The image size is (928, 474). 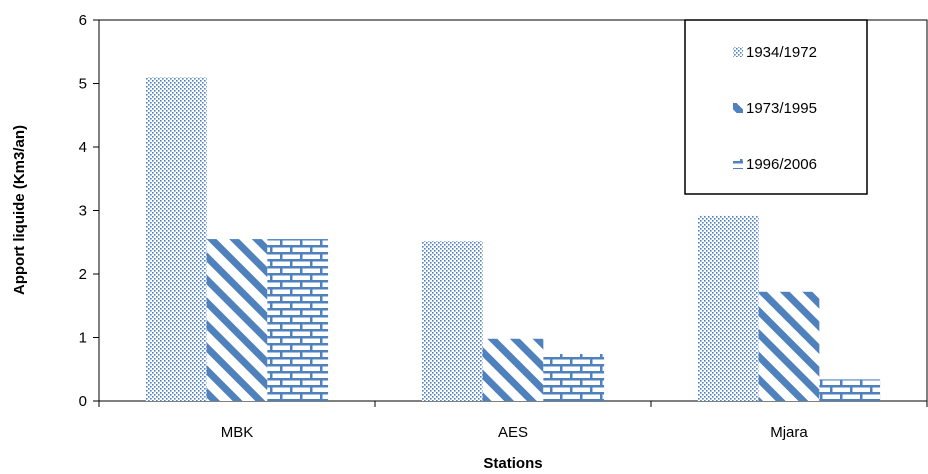 I want to click on y-axis: 0 1 2 3 4 5 6, so click(x=89, y=211).